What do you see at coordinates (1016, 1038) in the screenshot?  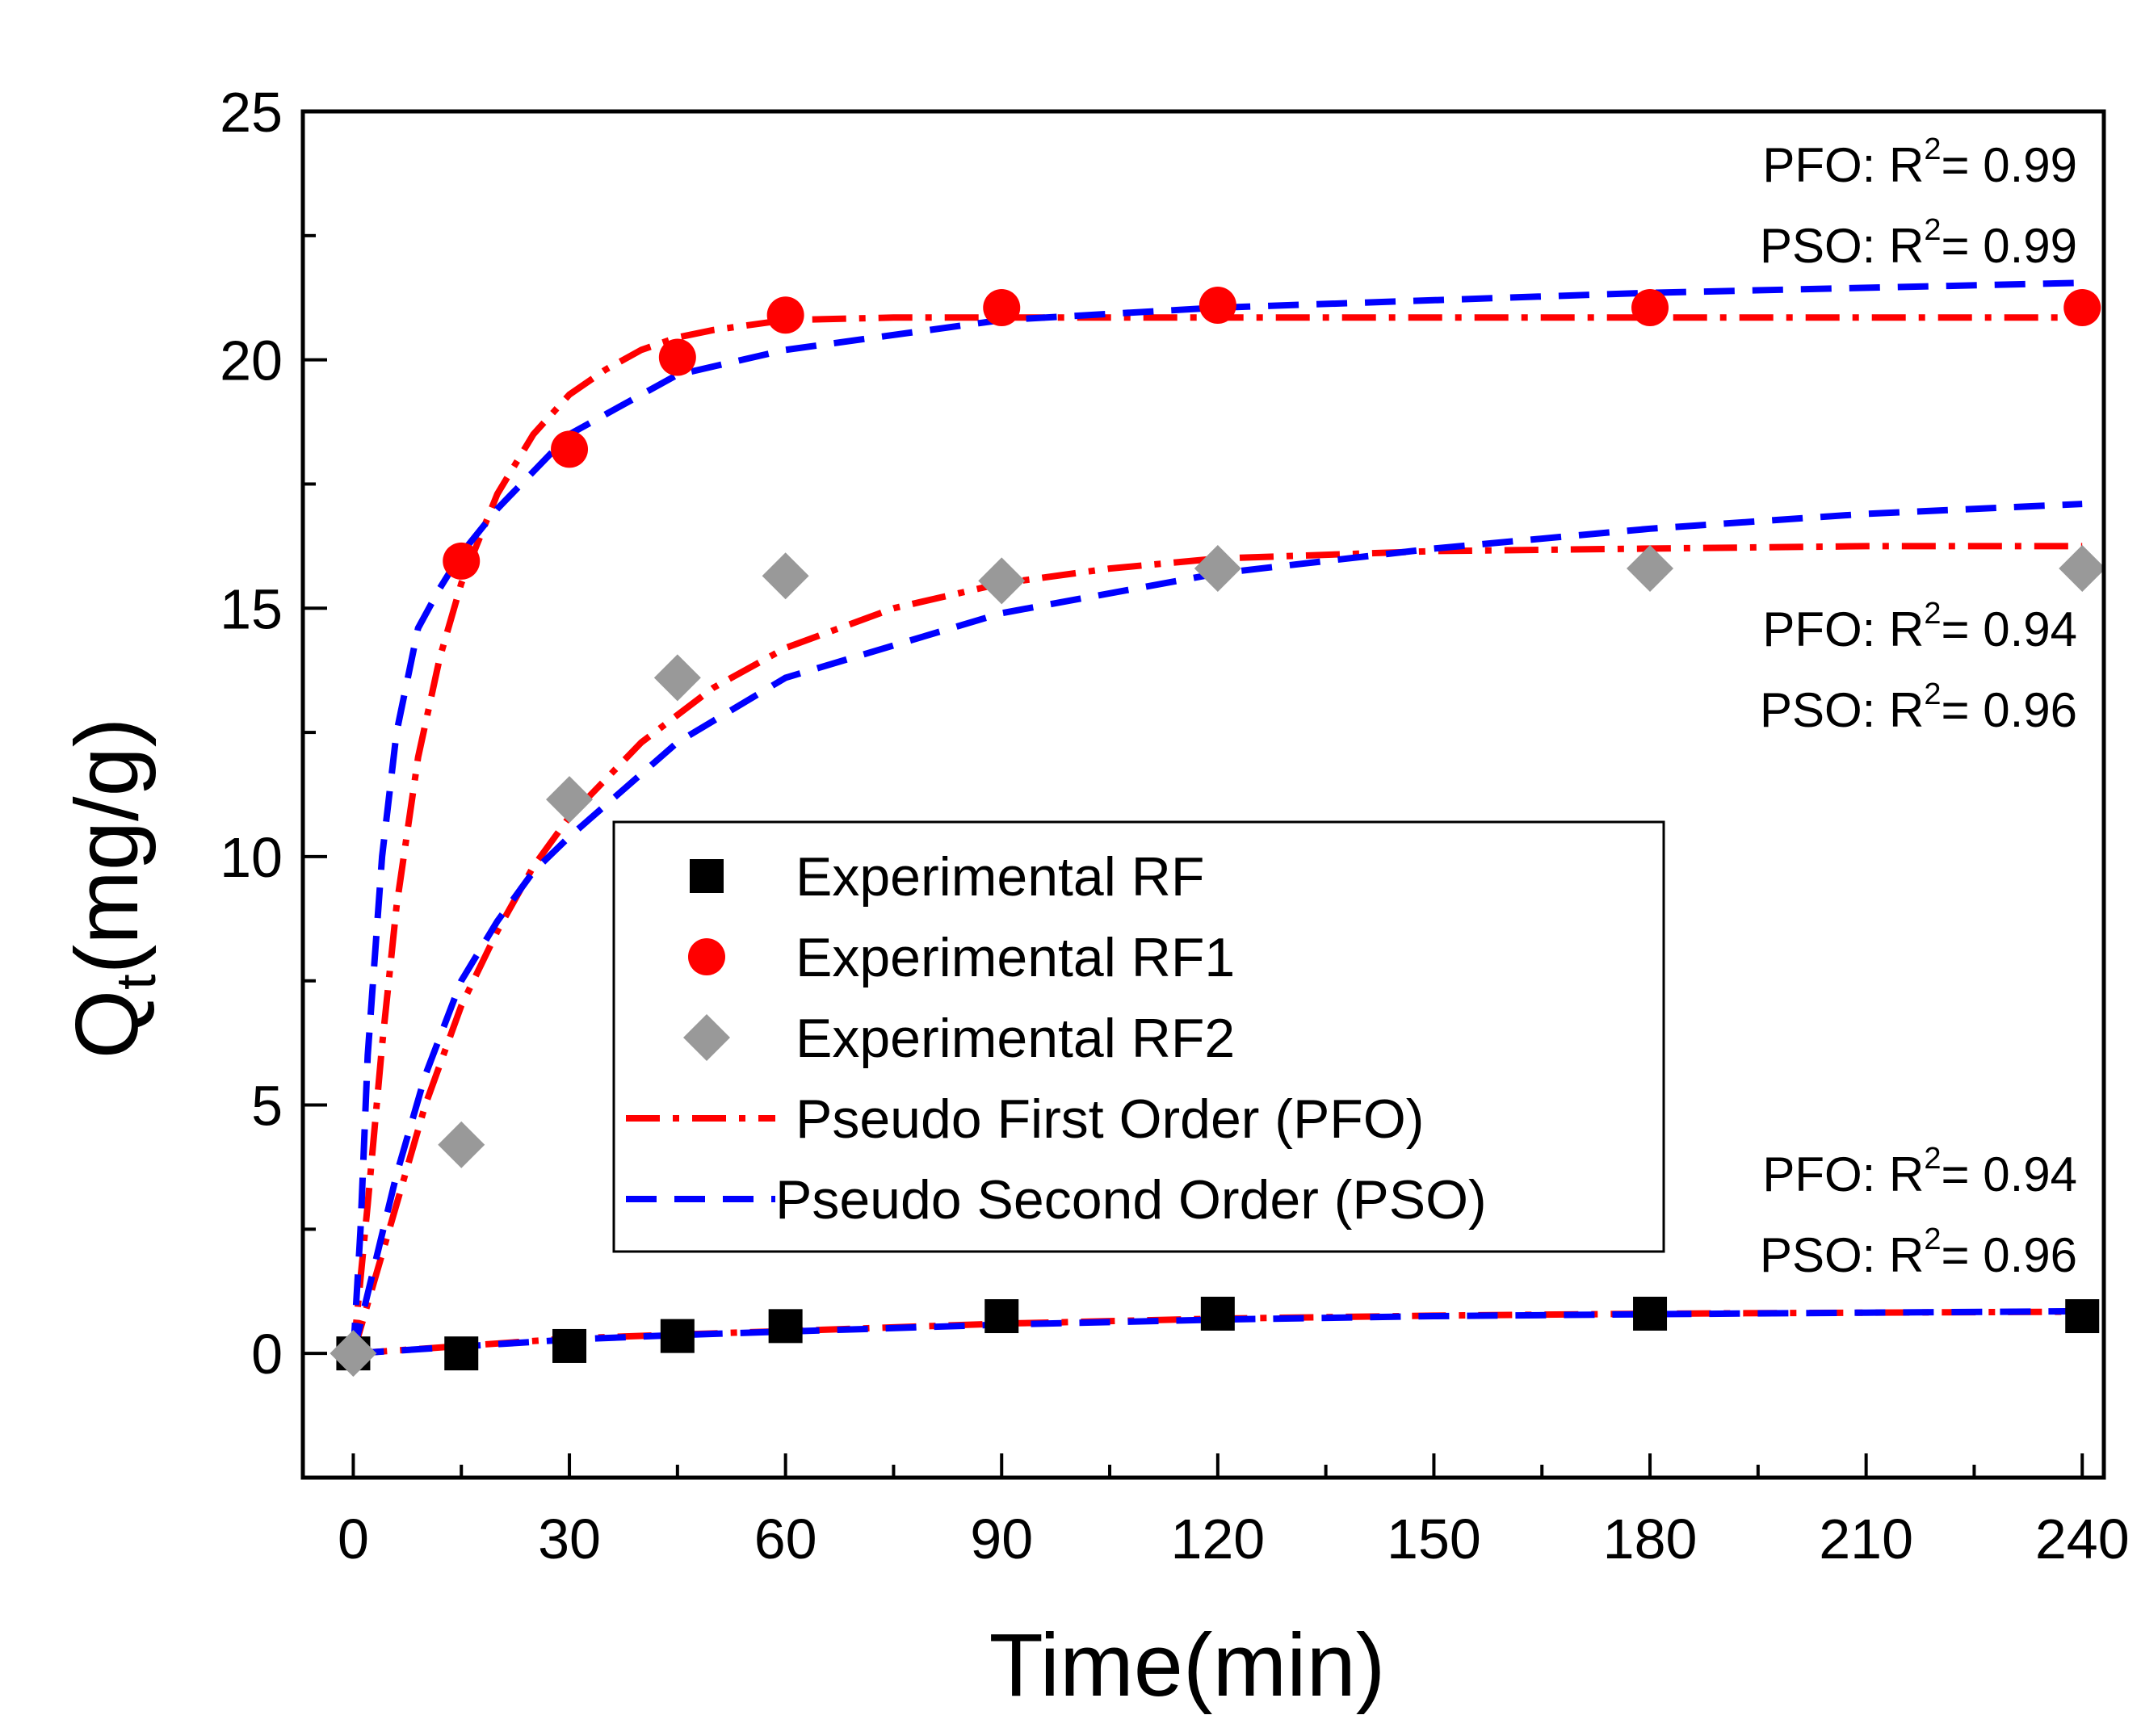 I see `legend-label-3: Experimental RF2` at bounding box center [1016, 1038].